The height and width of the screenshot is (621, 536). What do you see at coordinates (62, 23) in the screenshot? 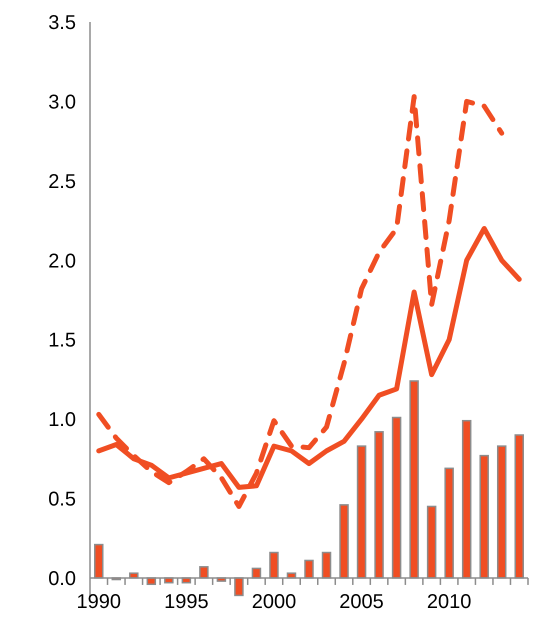
I see `y-tick-label: 3.5` at bounding box center [62, 23].